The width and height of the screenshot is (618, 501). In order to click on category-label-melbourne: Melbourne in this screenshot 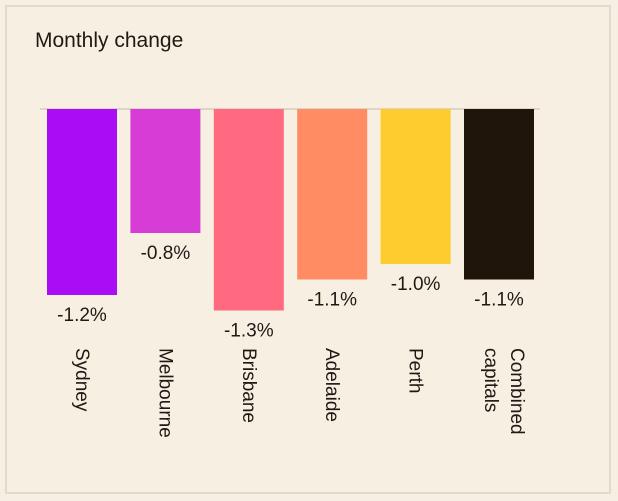, I will do `click(164, 393)`.